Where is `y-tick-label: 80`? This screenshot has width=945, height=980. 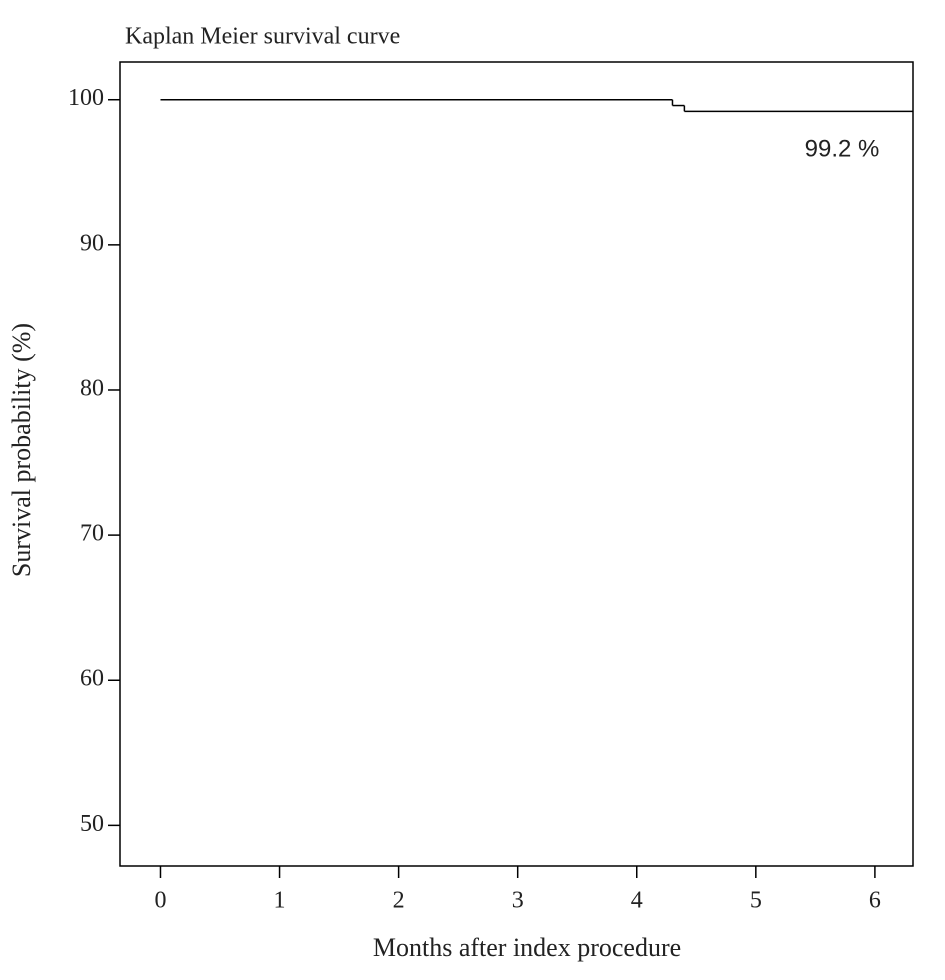
y-tick-label: 80 is located at coordinates (92, 388).